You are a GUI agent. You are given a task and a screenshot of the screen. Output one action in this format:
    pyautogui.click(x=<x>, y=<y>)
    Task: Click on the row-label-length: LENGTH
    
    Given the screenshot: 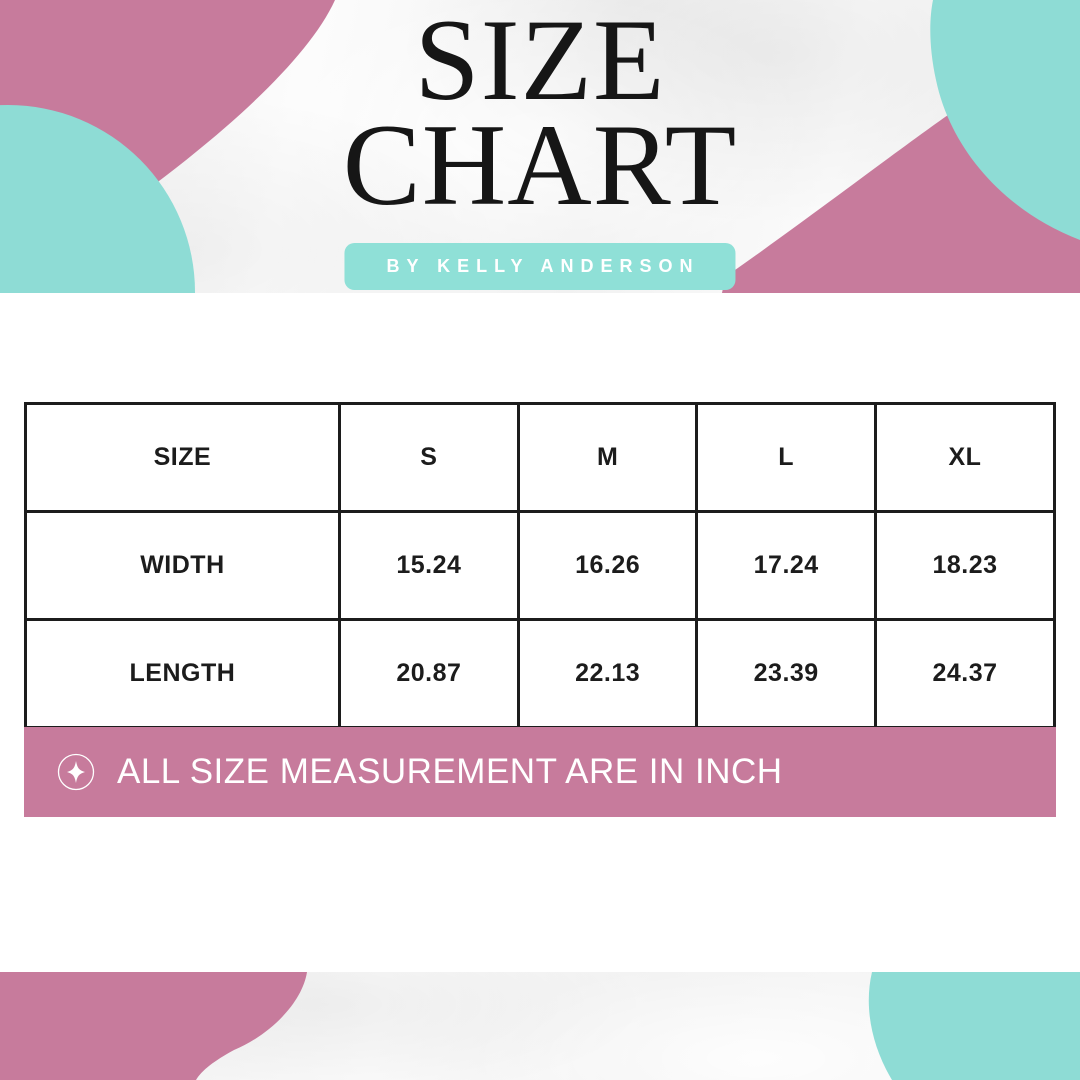 What is the action you would take?
    pyautogui.click(x=182, y=673)
    